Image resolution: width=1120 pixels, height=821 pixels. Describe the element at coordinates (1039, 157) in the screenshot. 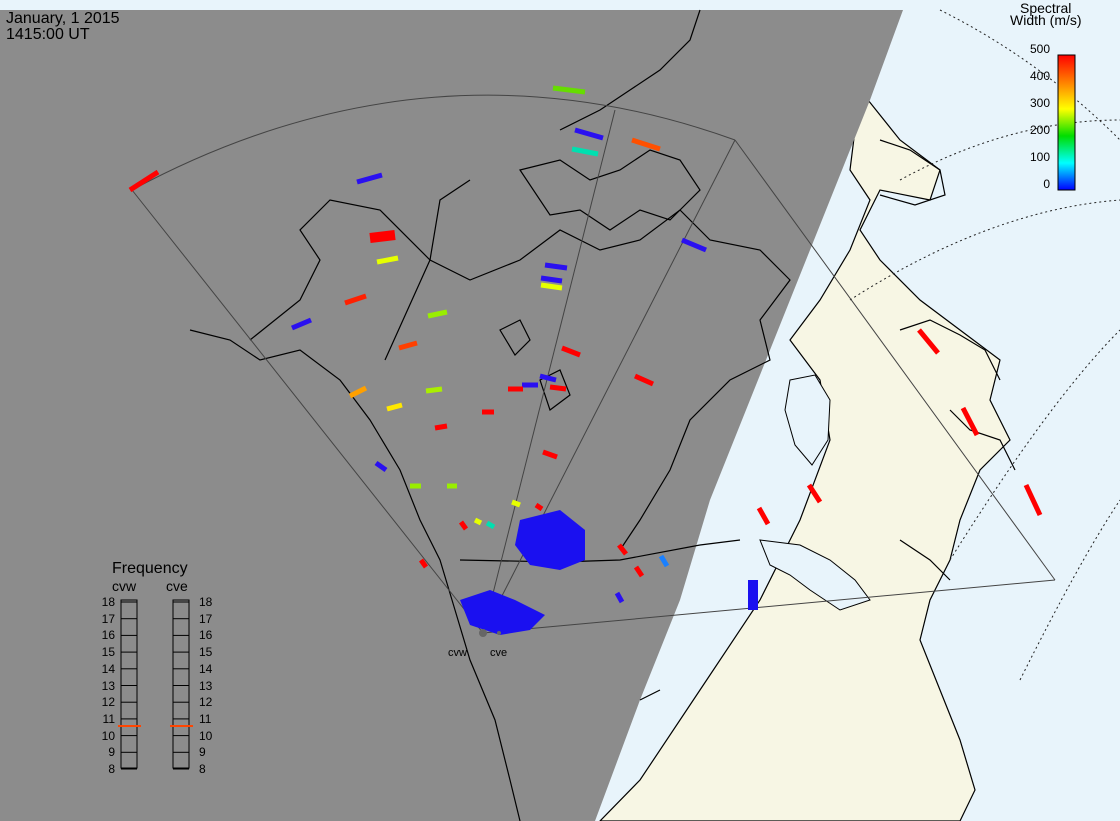

I see `colorbar-tick-label: 100` at that location.